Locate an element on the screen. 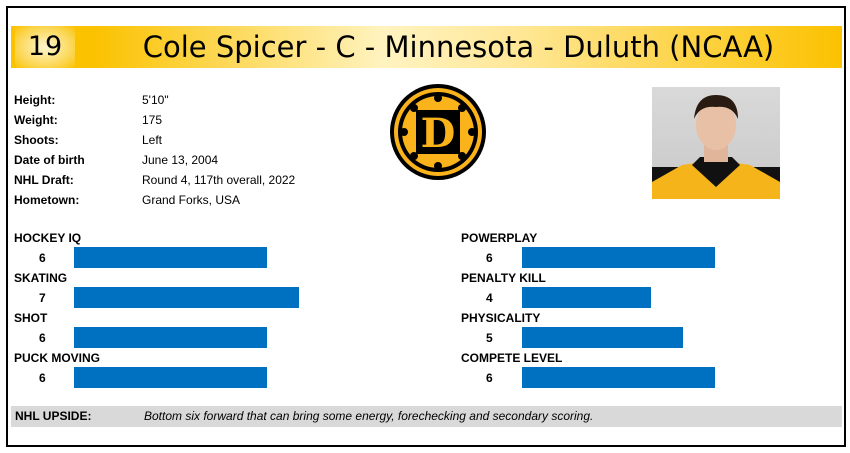  rating-label: POWERPLAY is located at coordinates (499, 238).